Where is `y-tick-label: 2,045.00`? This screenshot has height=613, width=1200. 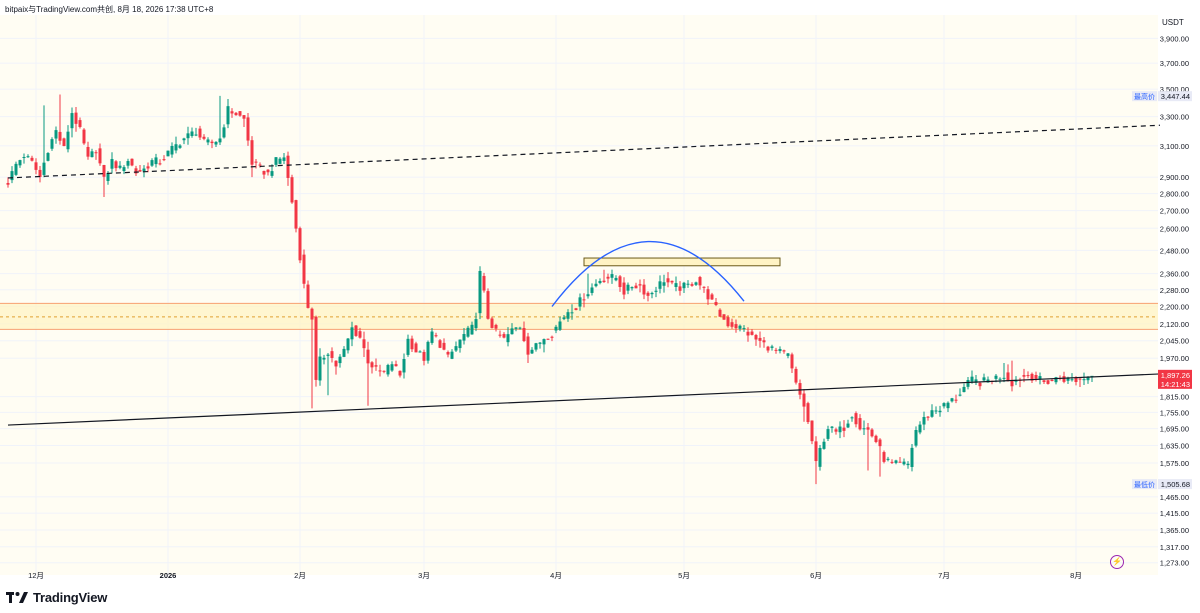 y-tick-label: 2,045.00 is located at coordinates (1174, 341).